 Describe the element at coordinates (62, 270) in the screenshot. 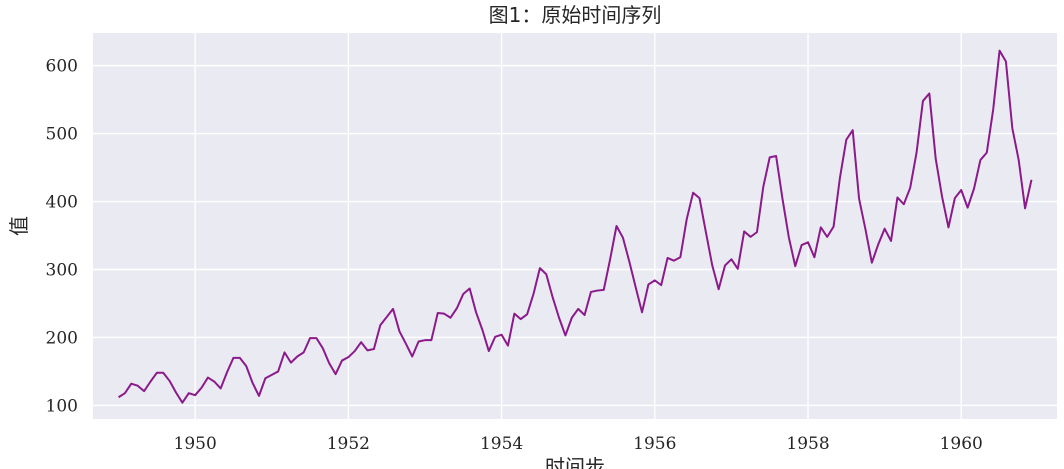

I see `y-tick-label: 300` at that location.